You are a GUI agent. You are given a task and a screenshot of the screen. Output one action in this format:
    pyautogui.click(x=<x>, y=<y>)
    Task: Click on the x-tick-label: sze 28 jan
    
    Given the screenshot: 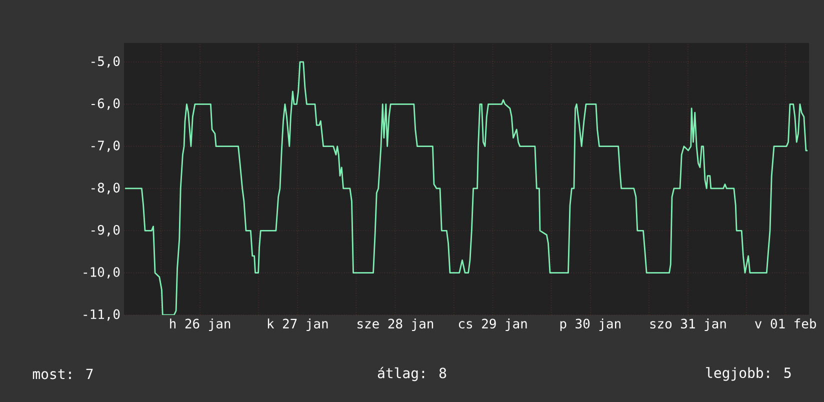 What is the action you would take?
    pyautogui.click(x=396, y=325)
    